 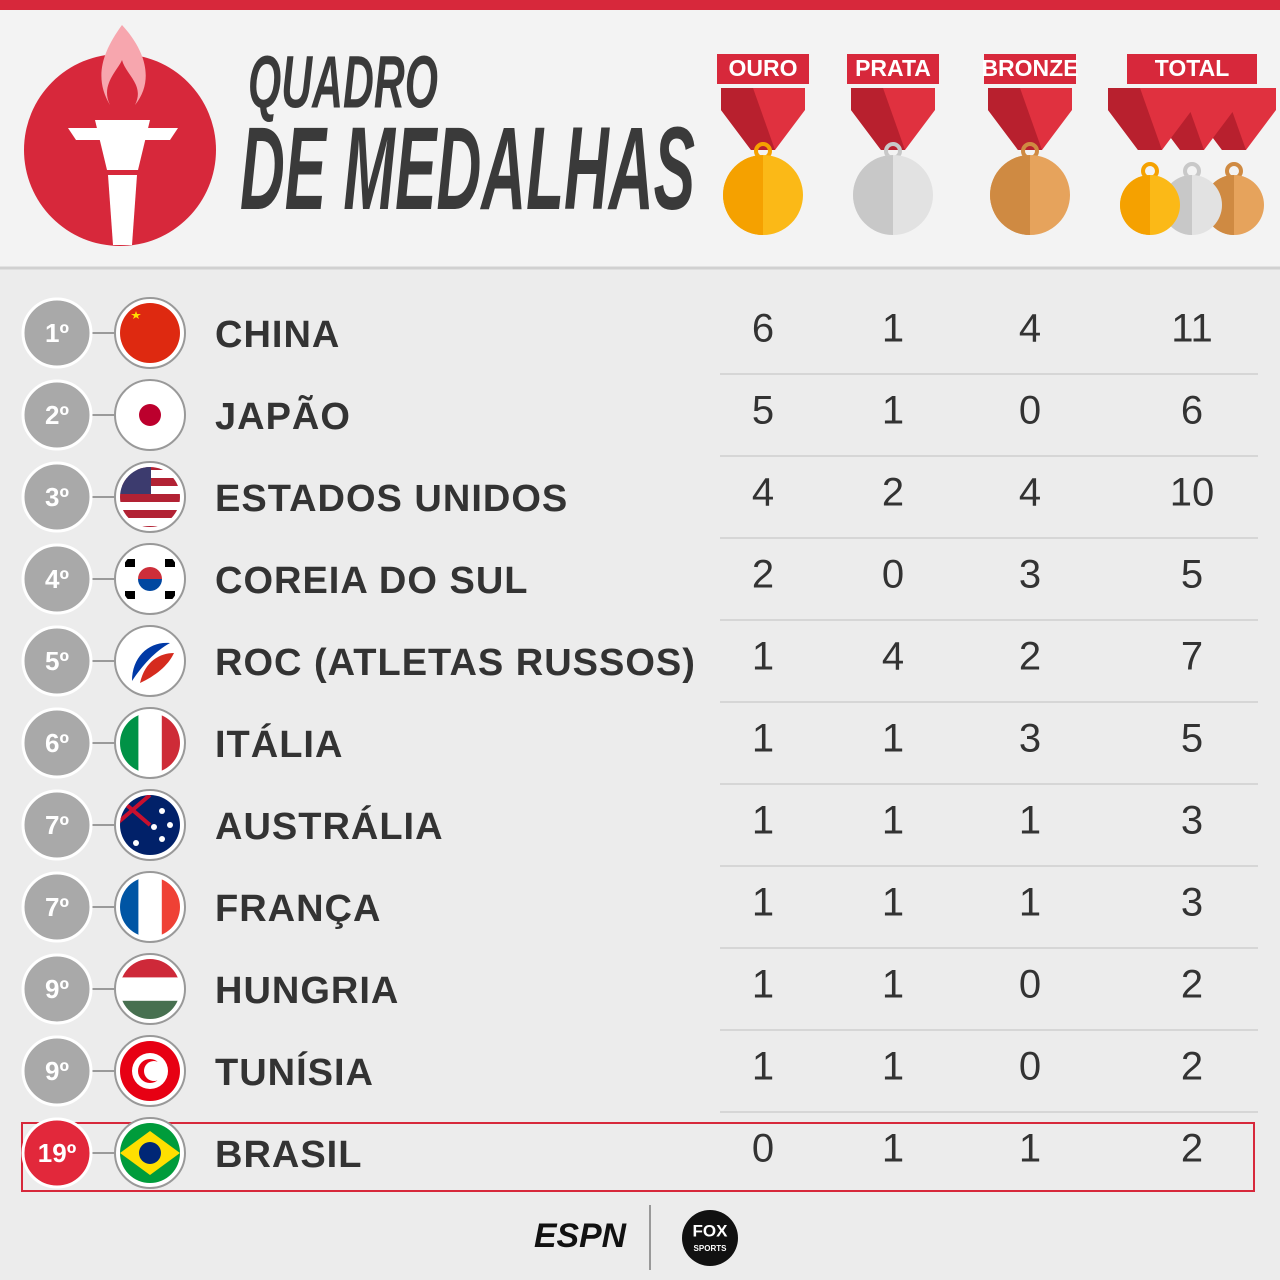 I want to click on flag-blue, so click(x=150, y=585).